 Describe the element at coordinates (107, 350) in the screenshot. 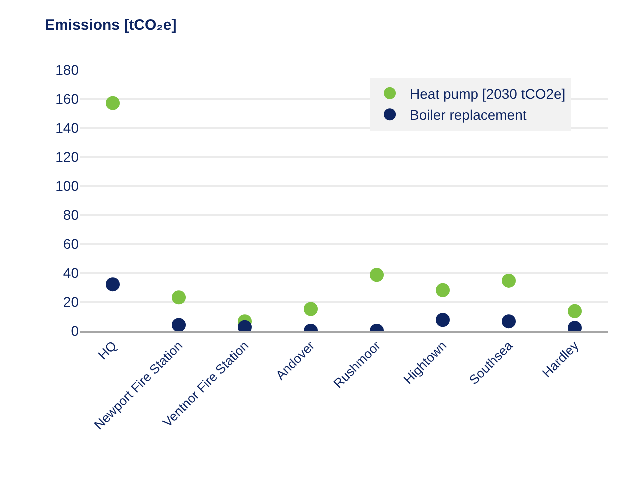

I see `x-tick-label: HQ` at that location.